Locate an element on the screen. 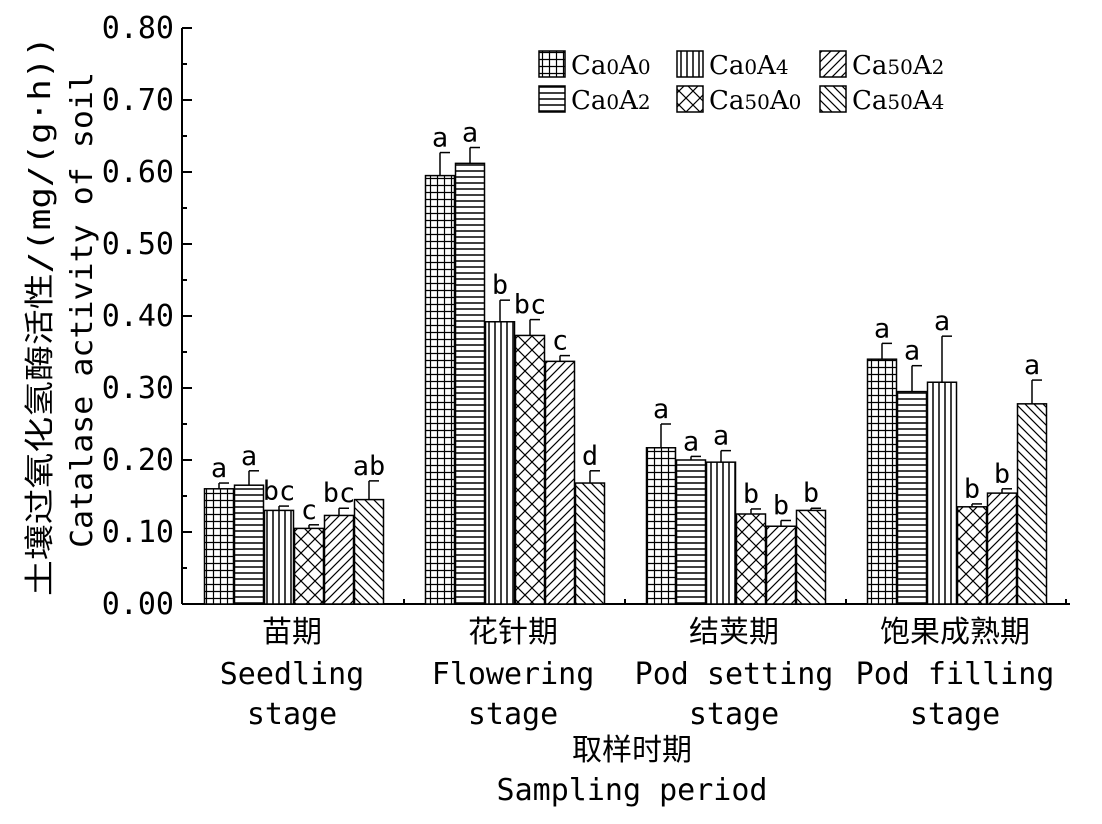  category-label: 苗期 is located at coordinates (292, 632).